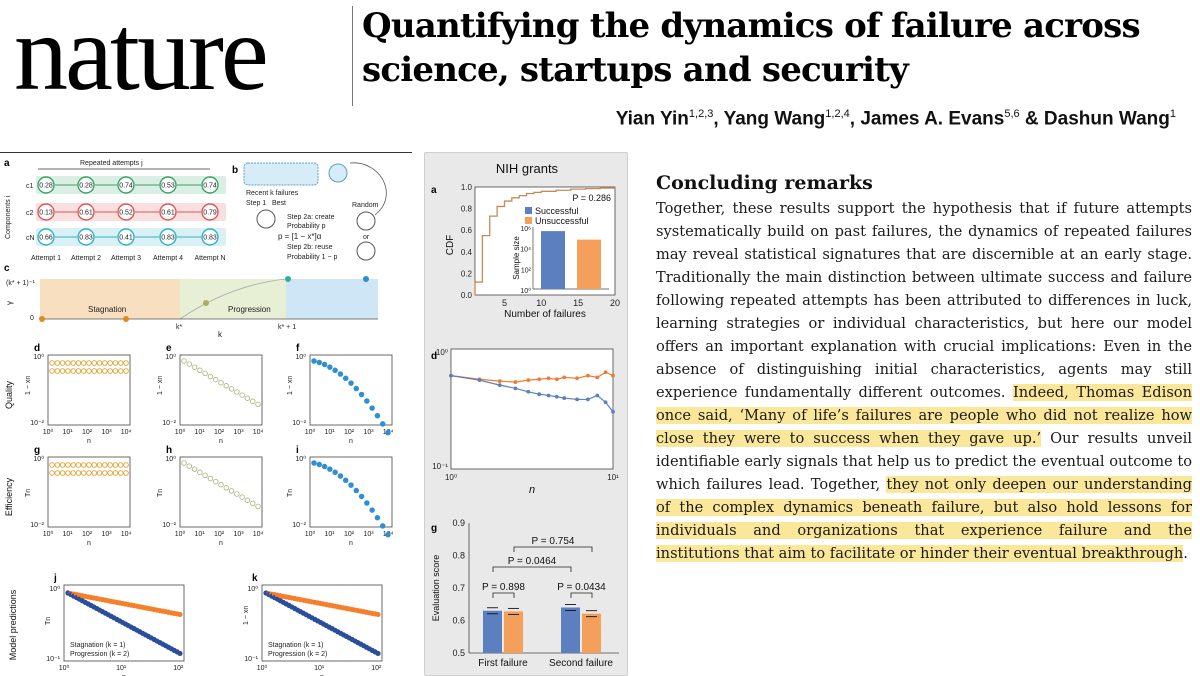 This screenshot has height=676, width=1200. Describe the element at coordinates (221, 543) in the screenshot. I see `xlabel: n` at that location.